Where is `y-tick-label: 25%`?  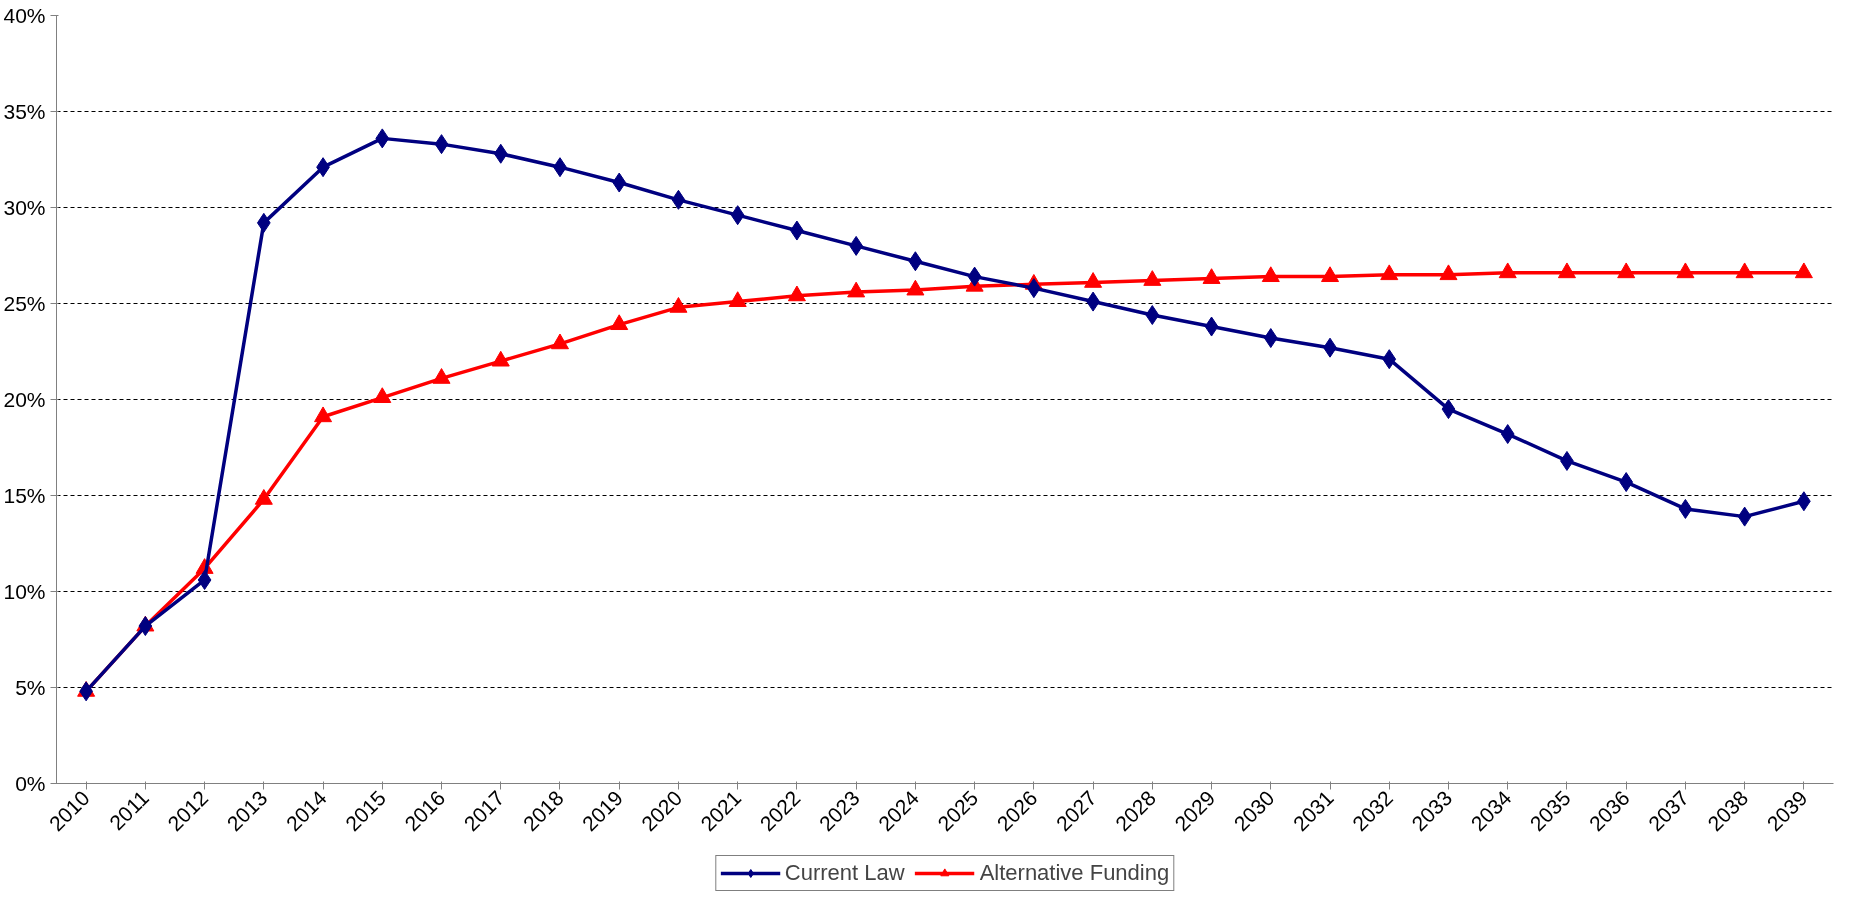
y-tick-label: 25% is located at coordinates (24, 303).